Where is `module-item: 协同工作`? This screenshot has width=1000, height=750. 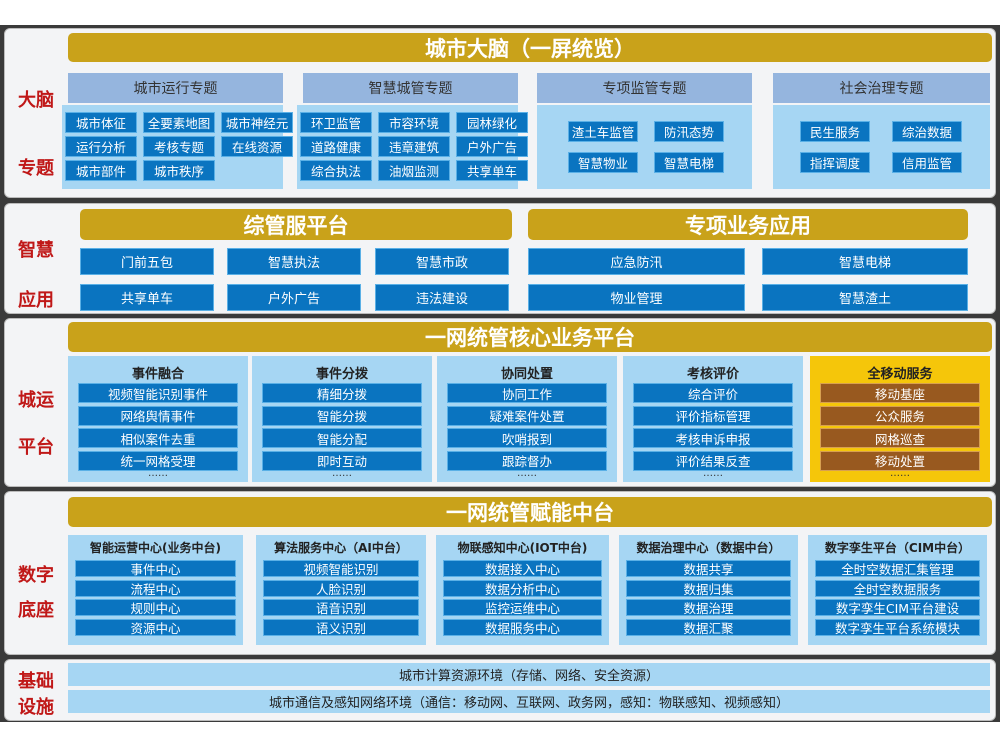 module-item: 协同工作 is located at coordinates (527, 393).